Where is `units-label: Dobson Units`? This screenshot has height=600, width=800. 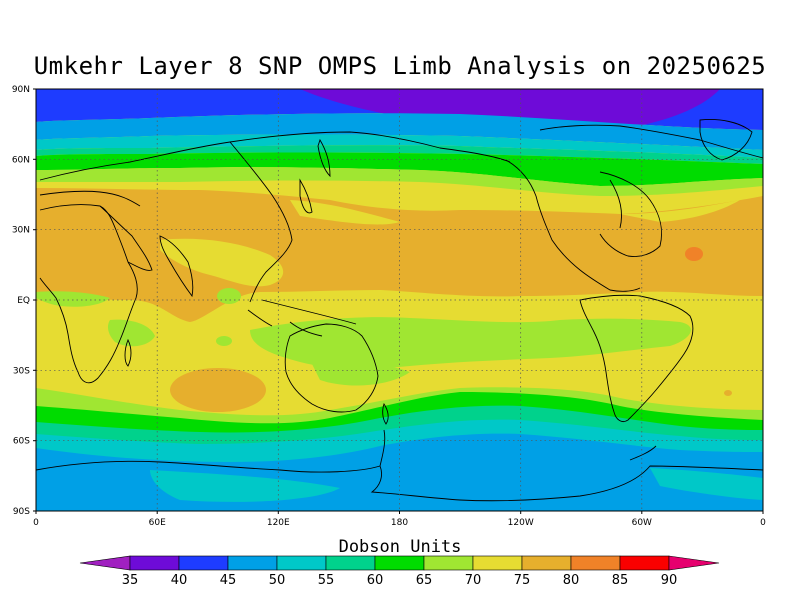 units-label: Dobson Units is located at coordinates (400, 547).